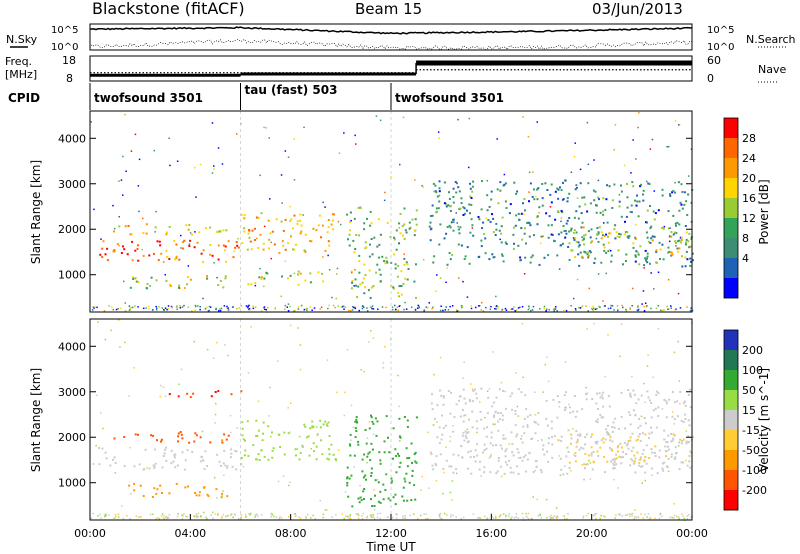 The width and height of the screenshot is (800, 554). Describe the element at coordinates (72, 138) in the screenshot. I see `power-ytick-label: 4000` at that location.